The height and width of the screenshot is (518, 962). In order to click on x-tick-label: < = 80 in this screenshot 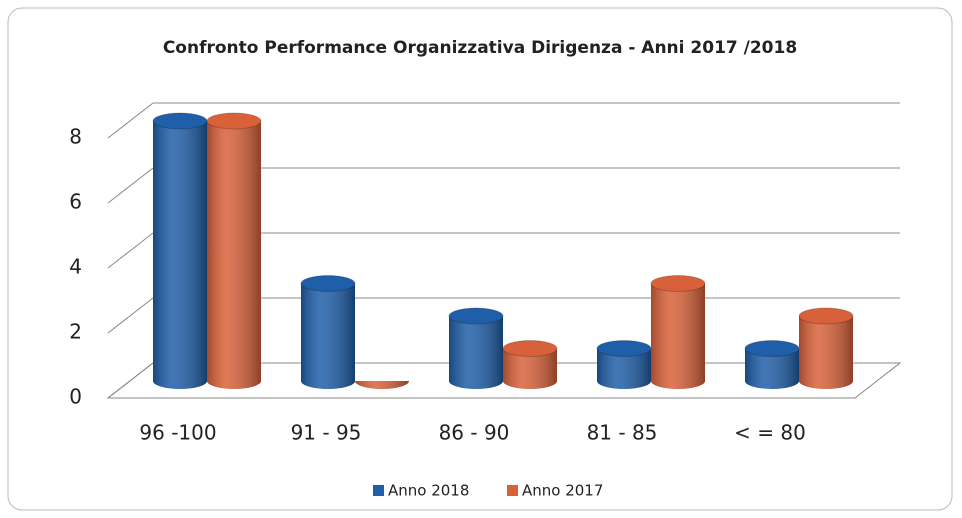, I will do `click(770, 433)`.